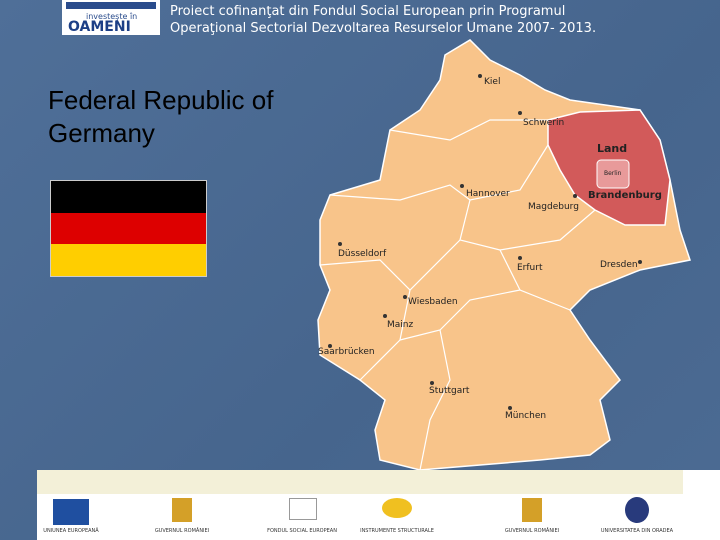 The image size is (720, 540). What do you see at coordinates (71, 512) in the screenshot?
I see `eu-logo` at bounding box center [71, 512].